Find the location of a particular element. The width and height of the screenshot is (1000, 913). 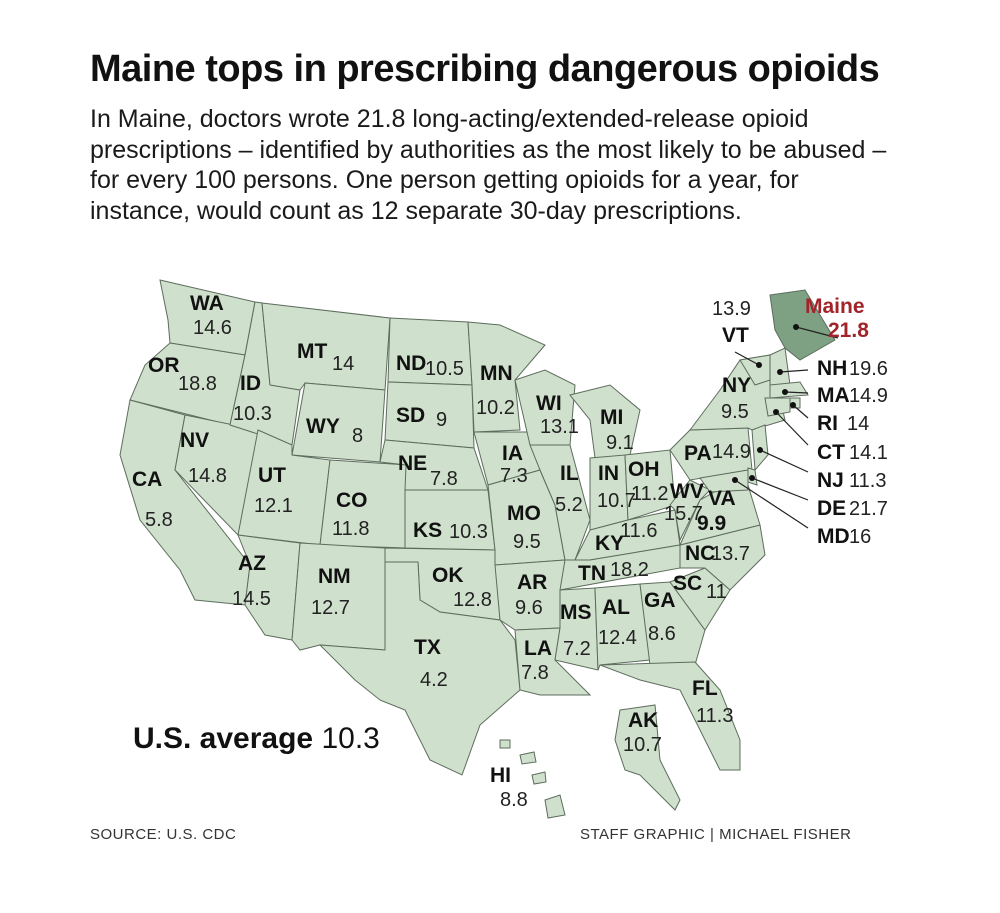

state-shape-wi is located at coordinates (545, 407).